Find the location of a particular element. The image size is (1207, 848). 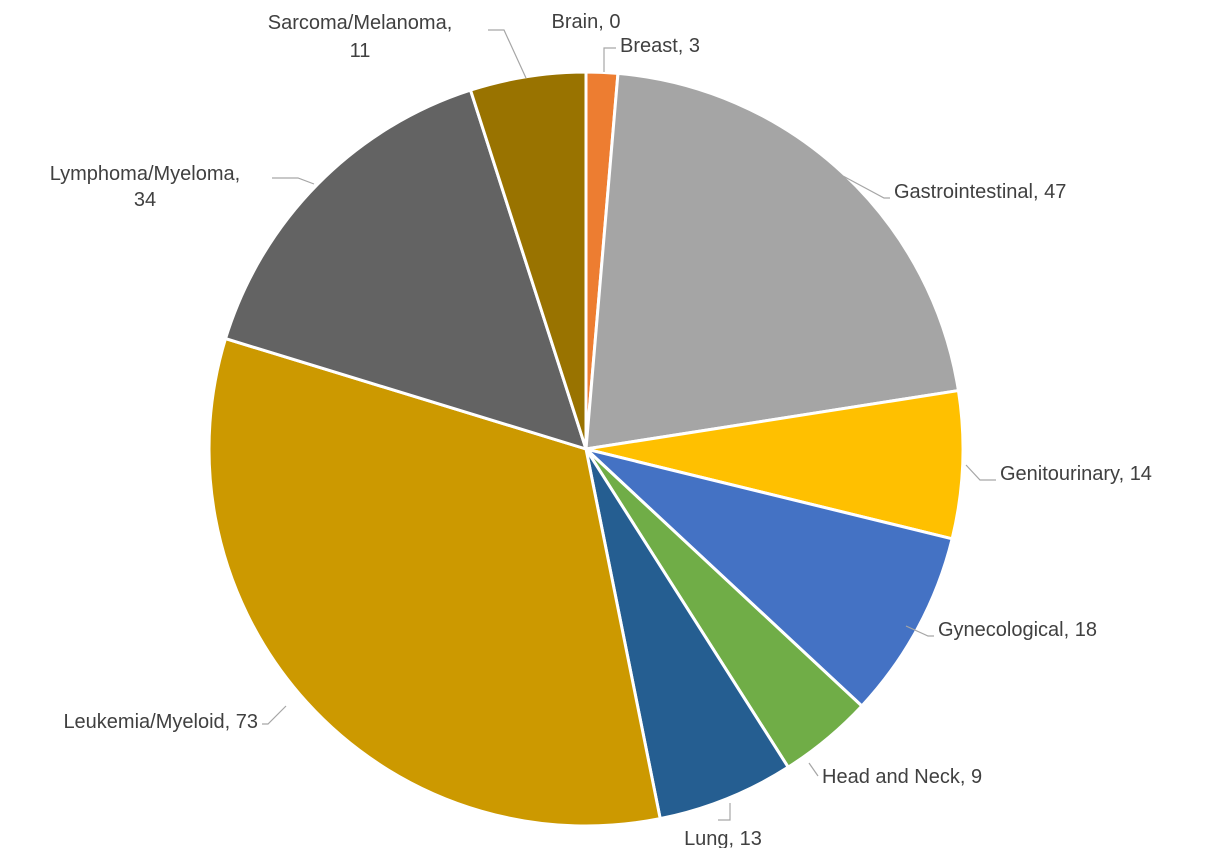

data-label-line: Breast, 3 is located at coordinates (660, 46).